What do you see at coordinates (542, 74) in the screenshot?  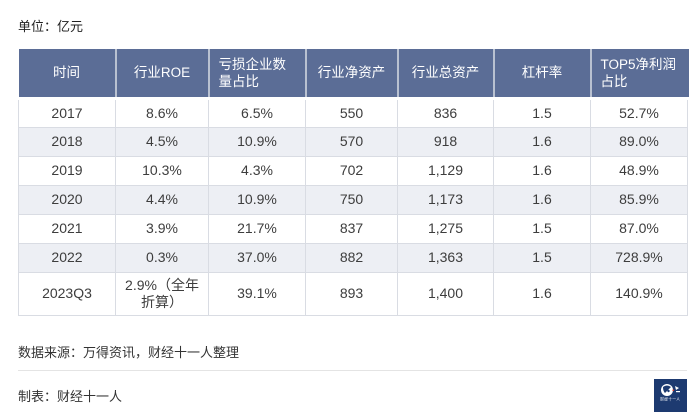 I see `column-header-6: 杠杆率` at bounding box center [542, 74].